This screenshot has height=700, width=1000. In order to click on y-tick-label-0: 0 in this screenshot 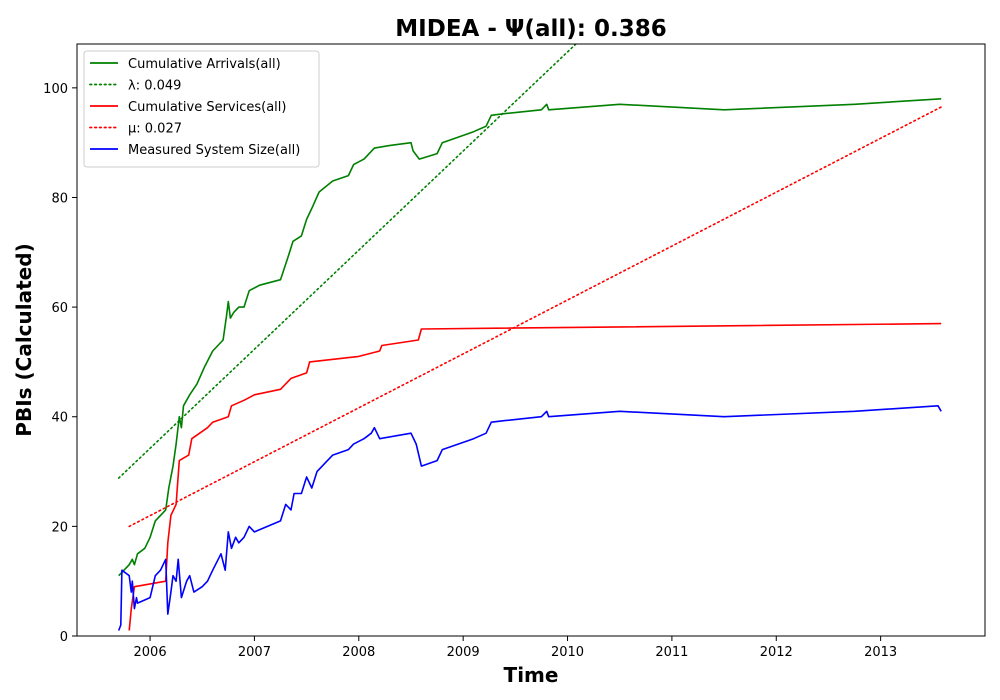, I will do `click(64, 637)`.